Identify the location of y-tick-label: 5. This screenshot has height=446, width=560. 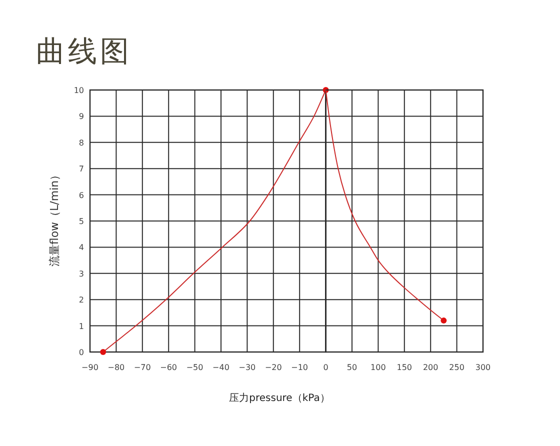
(81, 221).